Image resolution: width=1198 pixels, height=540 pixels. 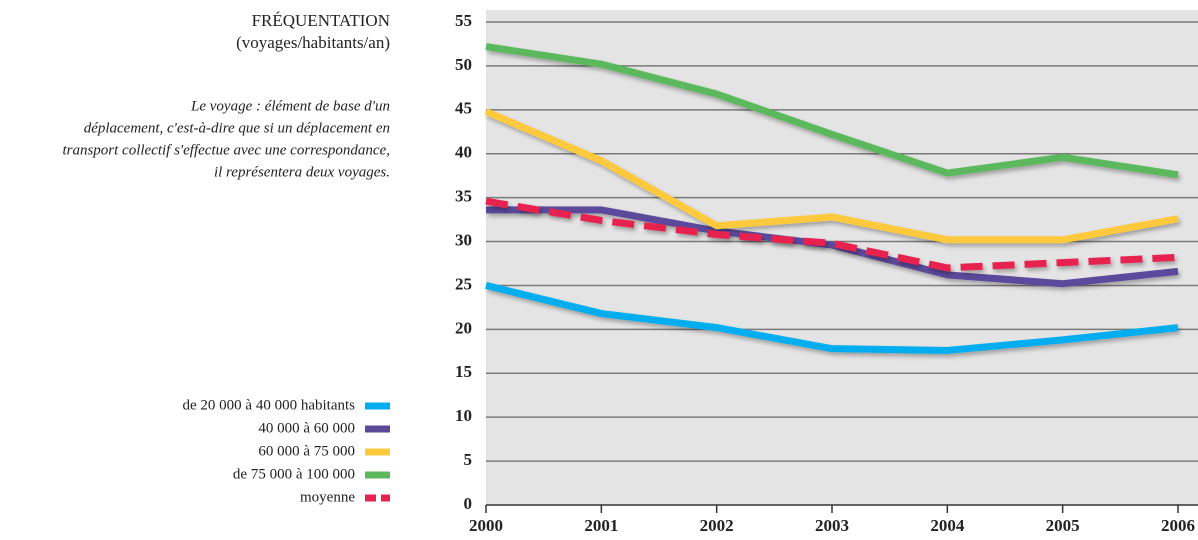 I want to click on legend-label: de 75 000 à 100 000, so click(x=294, y=474).